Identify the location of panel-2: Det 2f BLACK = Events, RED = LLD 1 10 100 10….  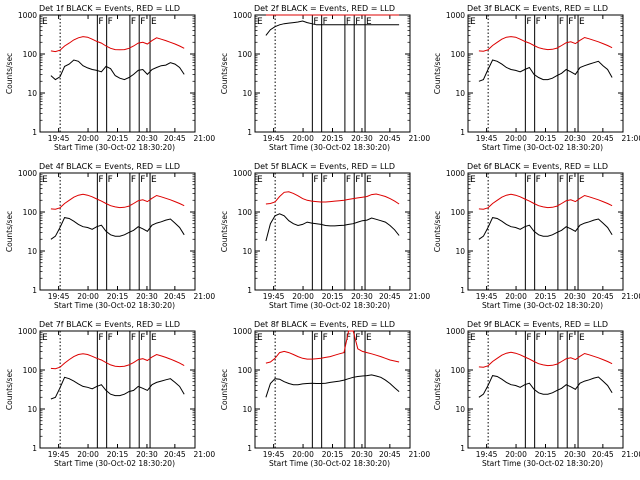
(325, 78).